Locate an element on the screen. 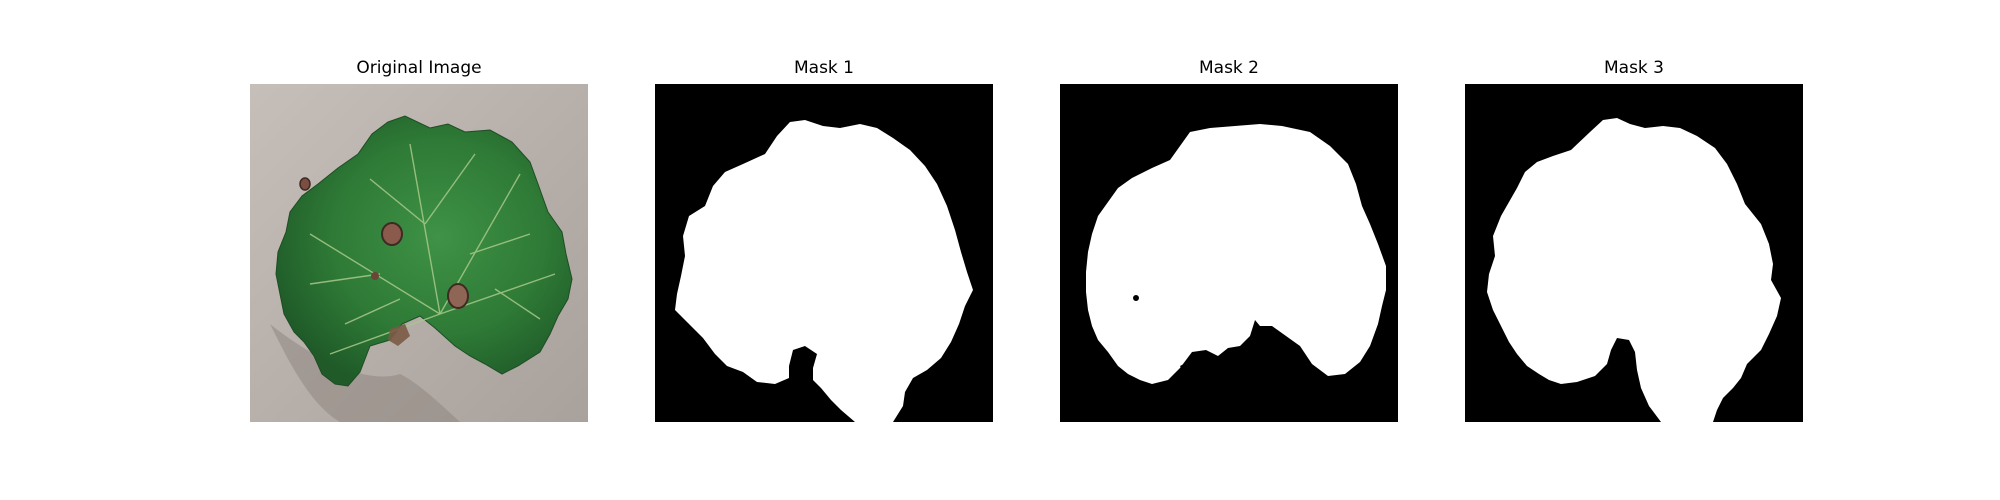 The height and width of the screenshot is (500, 2000). original-leaf-image is located at coordinates (419, 253).